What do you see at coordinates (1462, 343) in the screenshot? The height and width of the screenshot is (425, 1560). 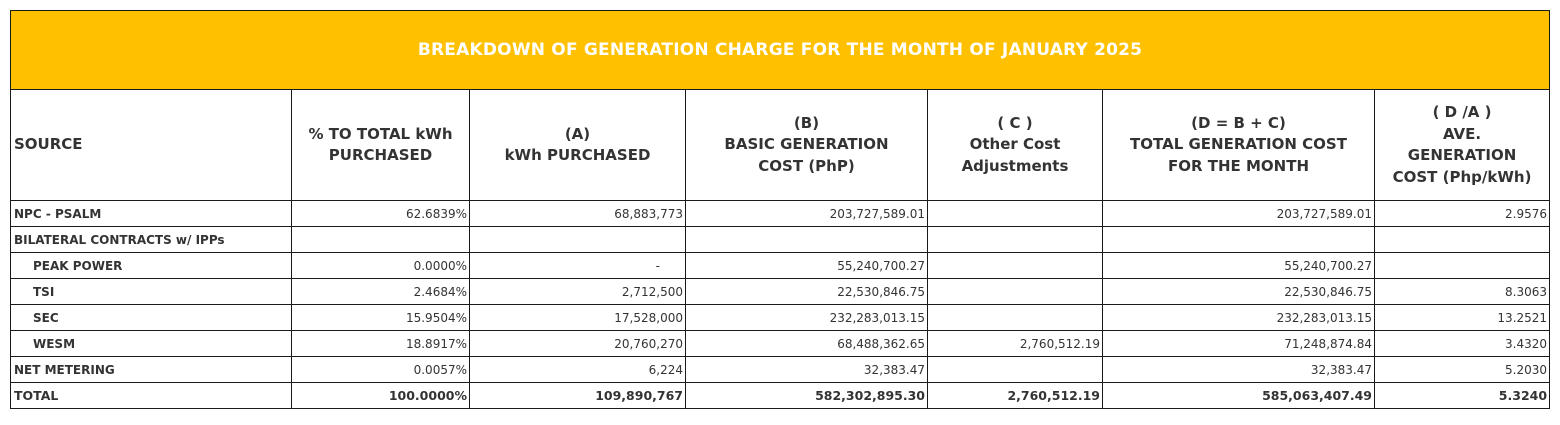 I see `row-ave-cost: 3.4320` at bounding box center [1462, 343].